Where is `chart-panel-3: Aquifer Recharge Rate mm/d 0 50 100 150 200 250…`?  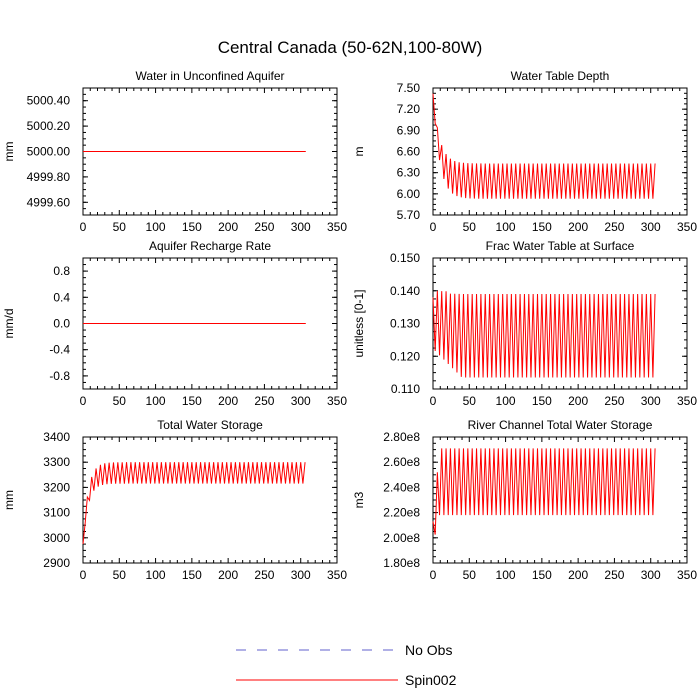
chart-panel-3: Aquifer Recharge Rate mm/d 0 50 100 150 200 250… is located at coordinates (174, 323).